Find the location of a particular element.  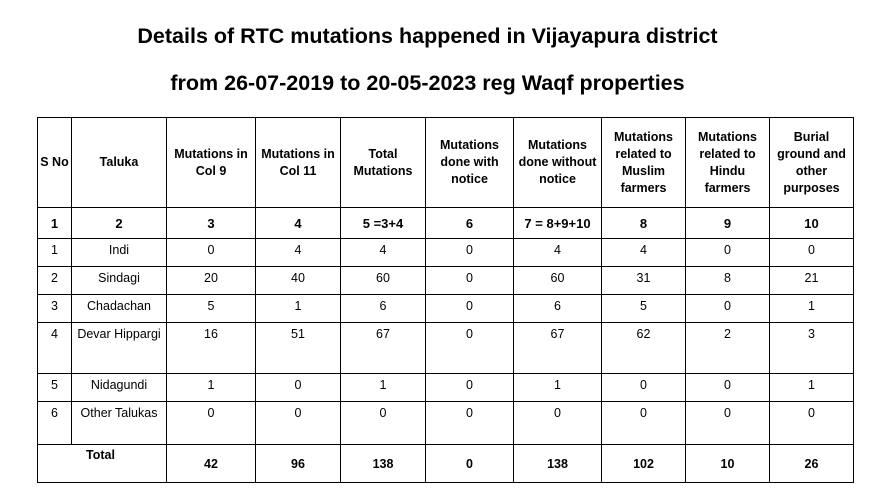

burial-cell: 21 is located at coordinates (811, 280).